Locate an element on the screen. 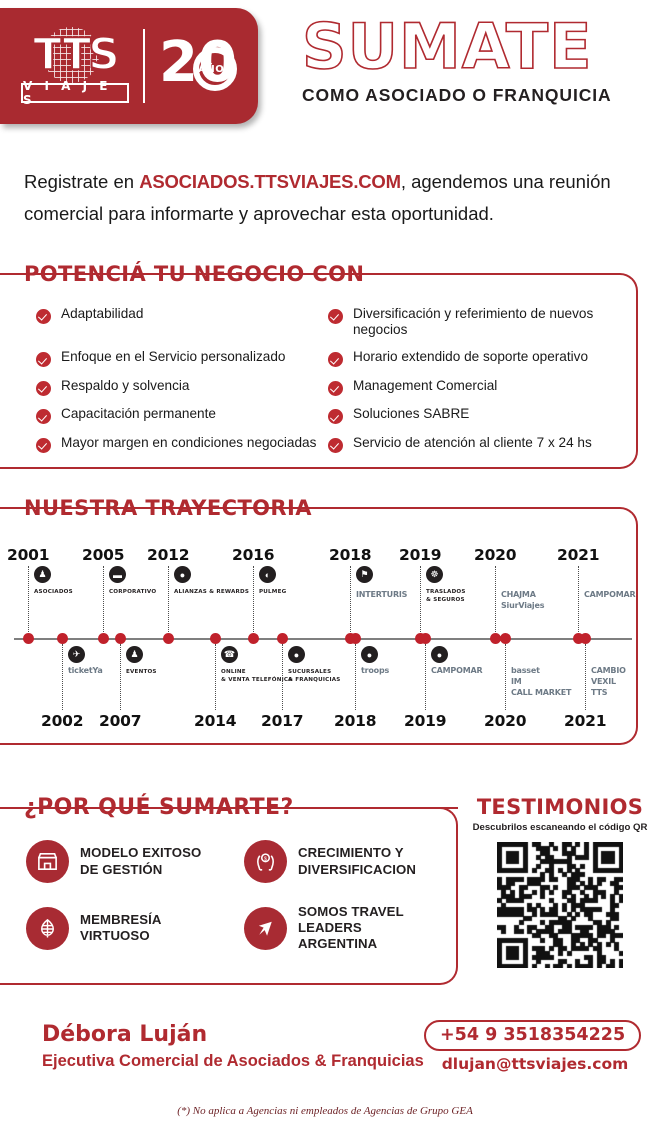  contact-email: dlujan@ttsviajes.com is located at coordinates (535, 1064).